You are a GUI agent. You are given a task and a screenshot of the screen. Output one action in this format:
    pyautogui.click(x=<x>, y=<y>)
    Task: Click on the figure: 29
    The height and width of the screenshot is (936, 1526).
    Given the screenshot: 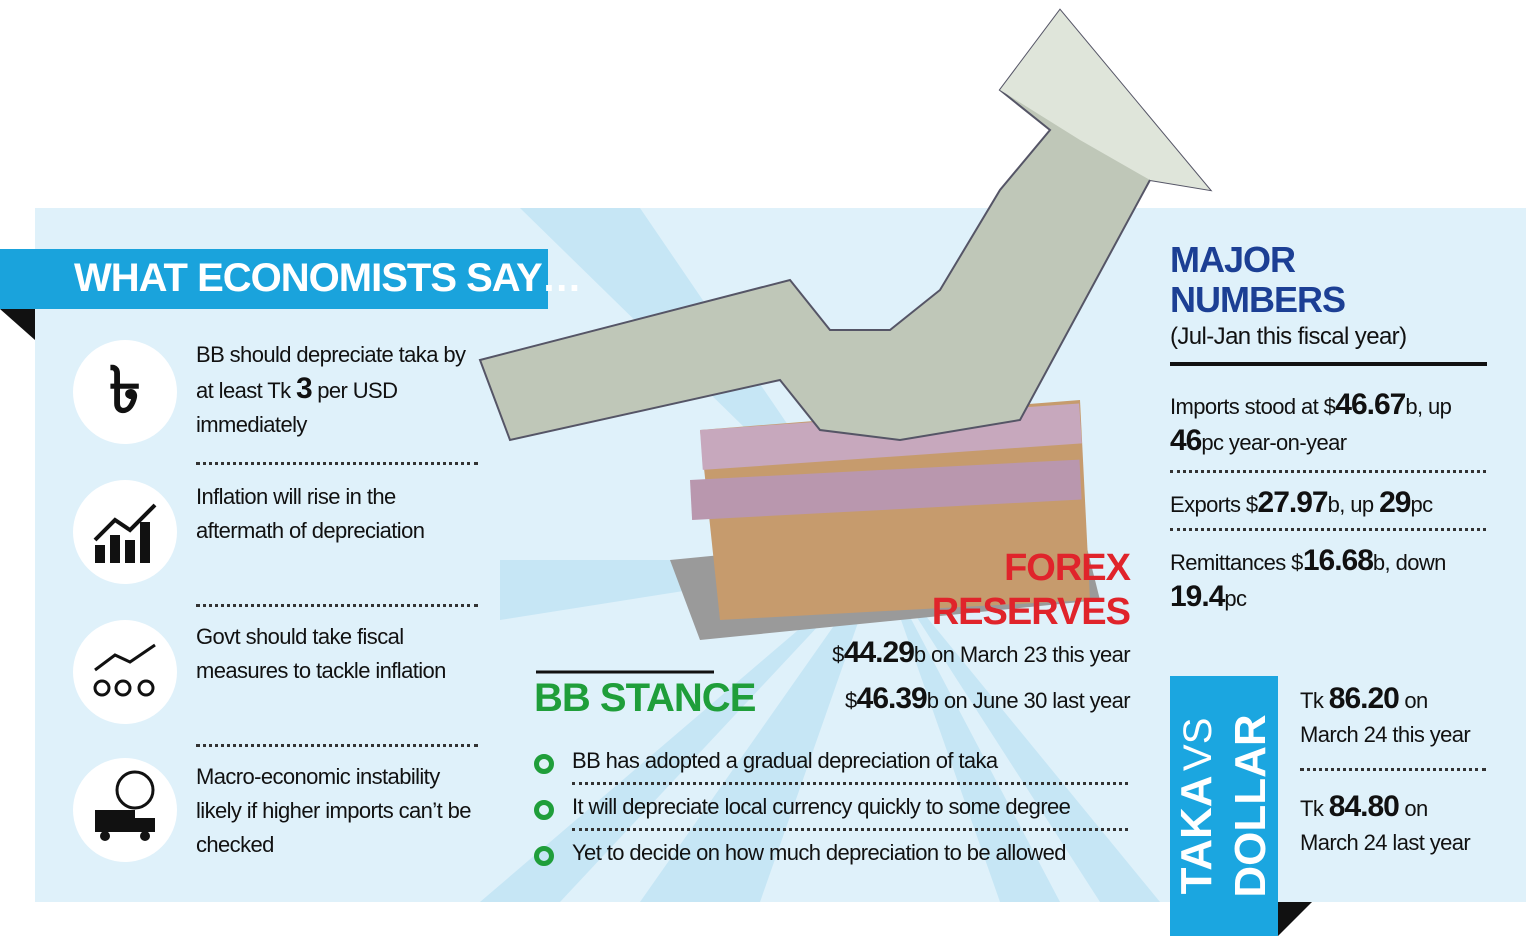 What is the action you would take?
    pyautogui.click(x=1395, y=502)
    